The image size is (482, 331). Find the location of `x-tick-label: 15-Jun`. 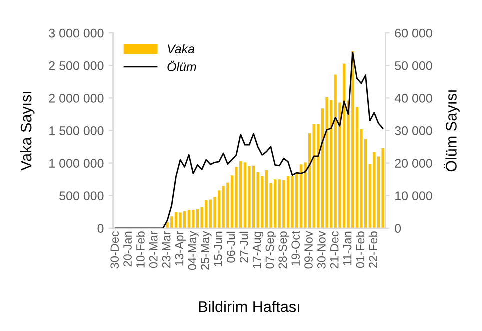

x-tick-label: 15-Jun is located at coordinates (218, 249).